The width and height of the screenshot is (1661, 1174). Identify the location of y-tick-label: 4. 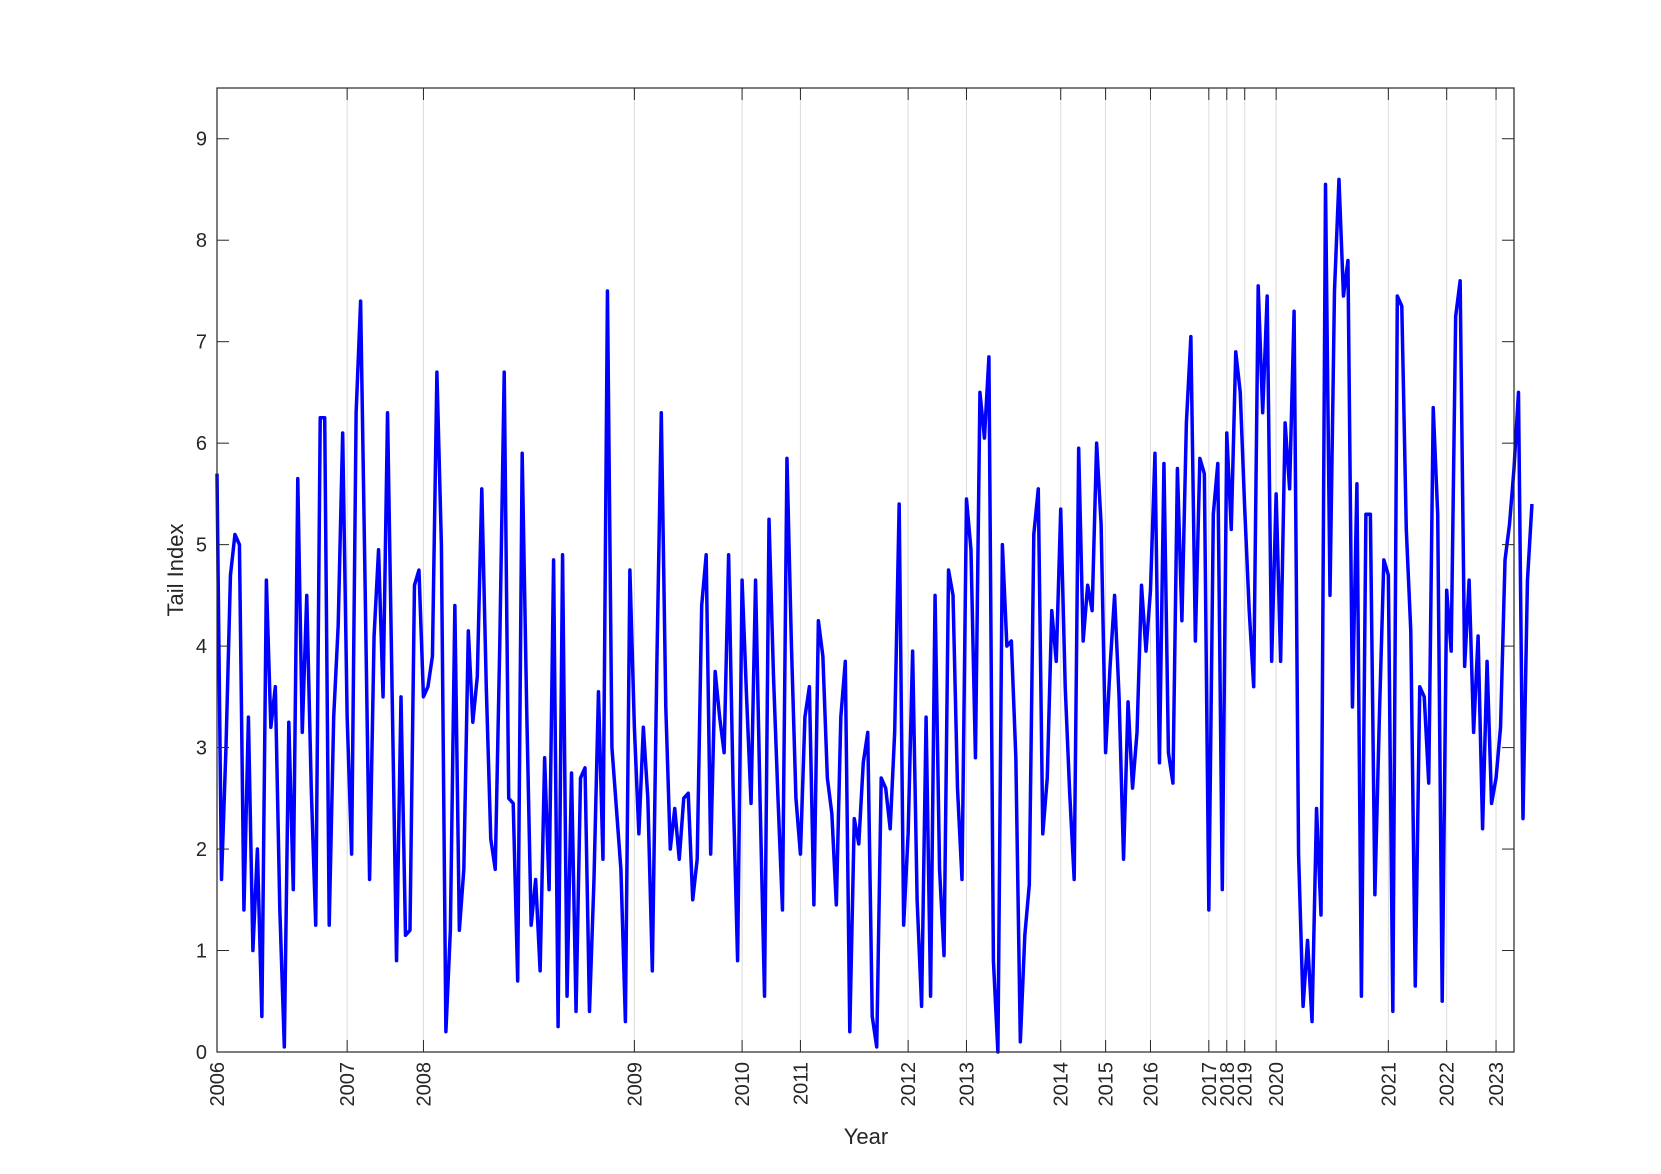
(201, 647).